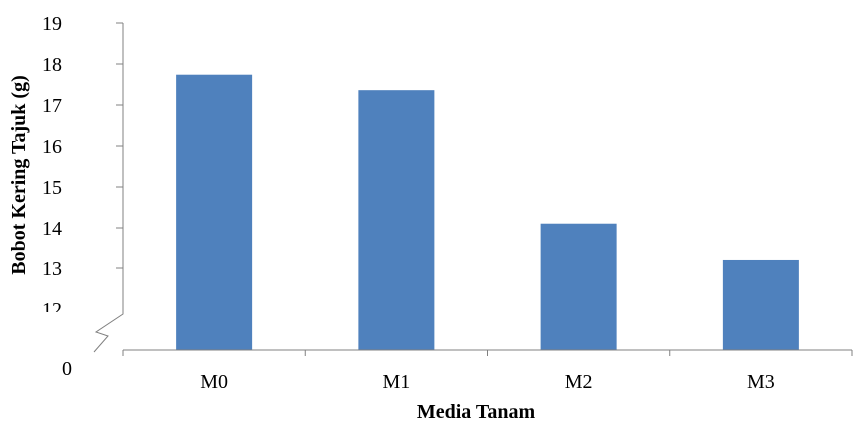 This screenshot has height=424, width=856. I want to click on y-tick-16: 16, so click(52, 147).